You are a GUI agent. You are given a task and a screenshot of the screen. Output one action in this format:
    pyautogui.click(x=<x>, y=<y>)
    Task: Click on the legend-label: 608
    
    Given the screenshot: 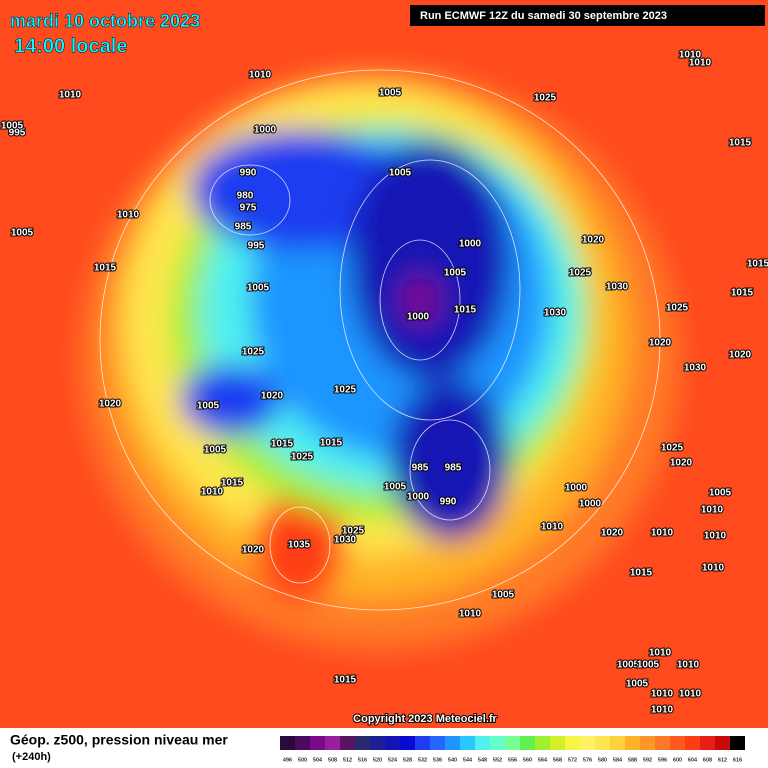 What is the action you would take?
    pyautogui.click(x=707, y=760)
    